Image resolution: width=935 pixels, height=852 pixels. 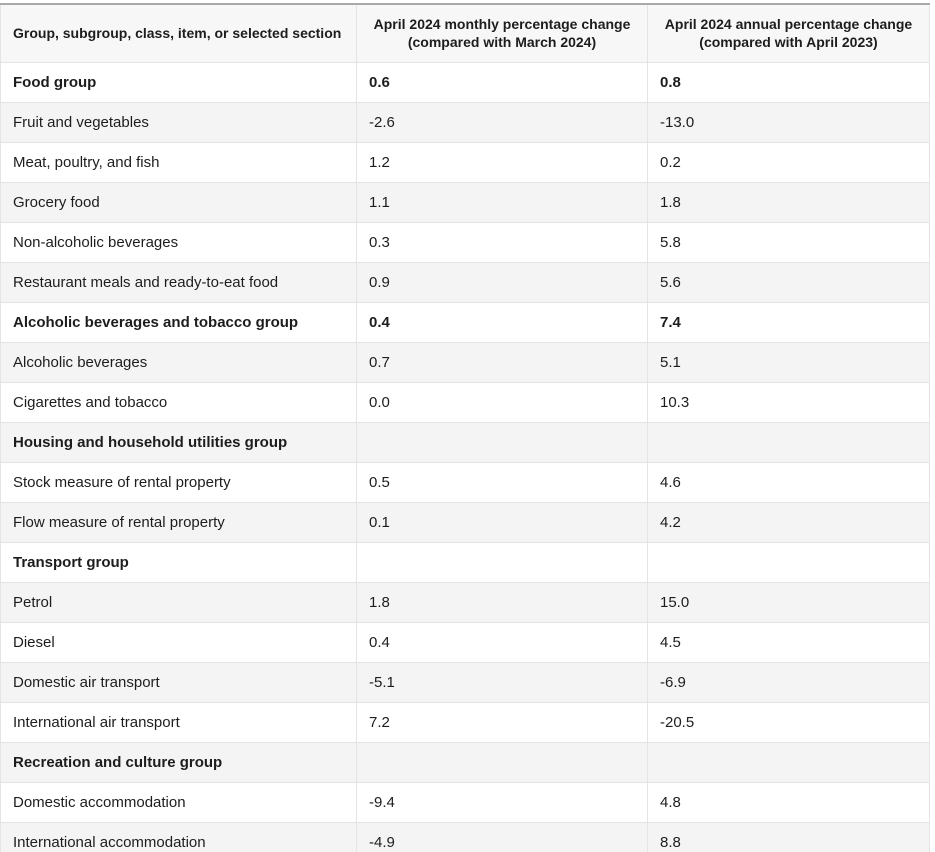 I want to click on row-label-cell: International accommodation, so click(x=178, y=836).